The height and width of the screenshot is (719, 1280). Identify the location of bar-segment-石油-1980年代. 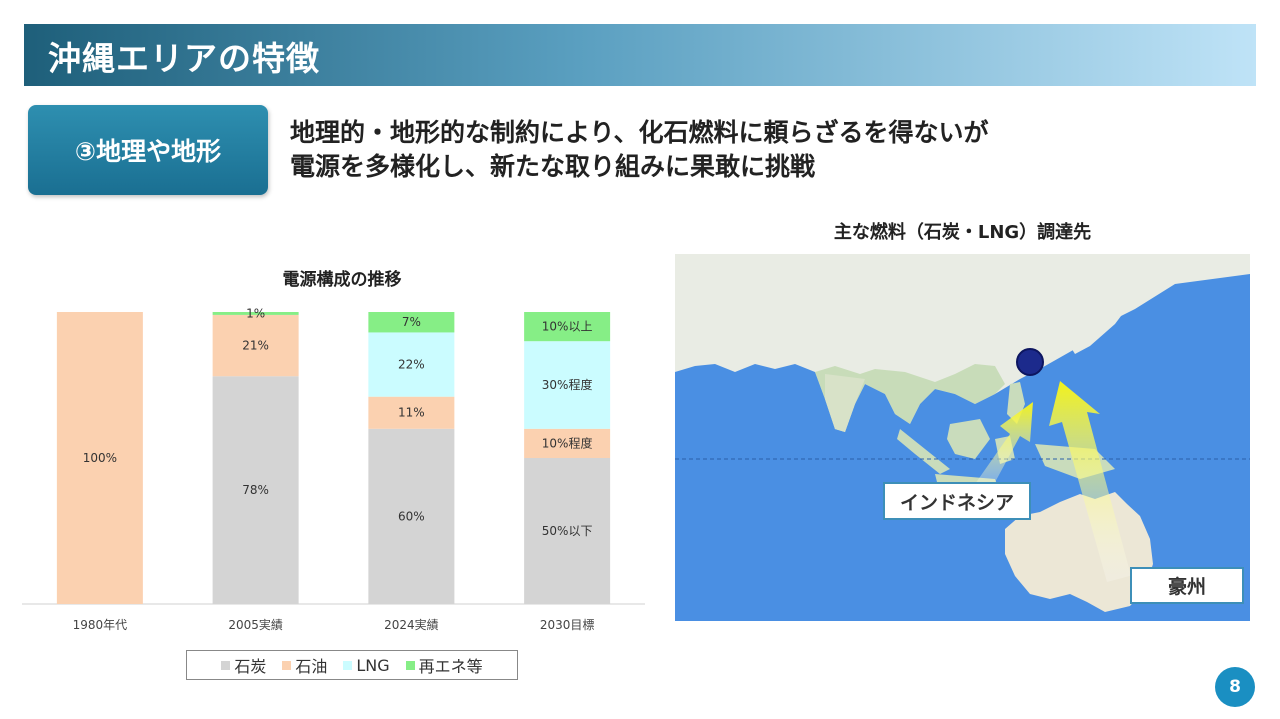
(99, 458).